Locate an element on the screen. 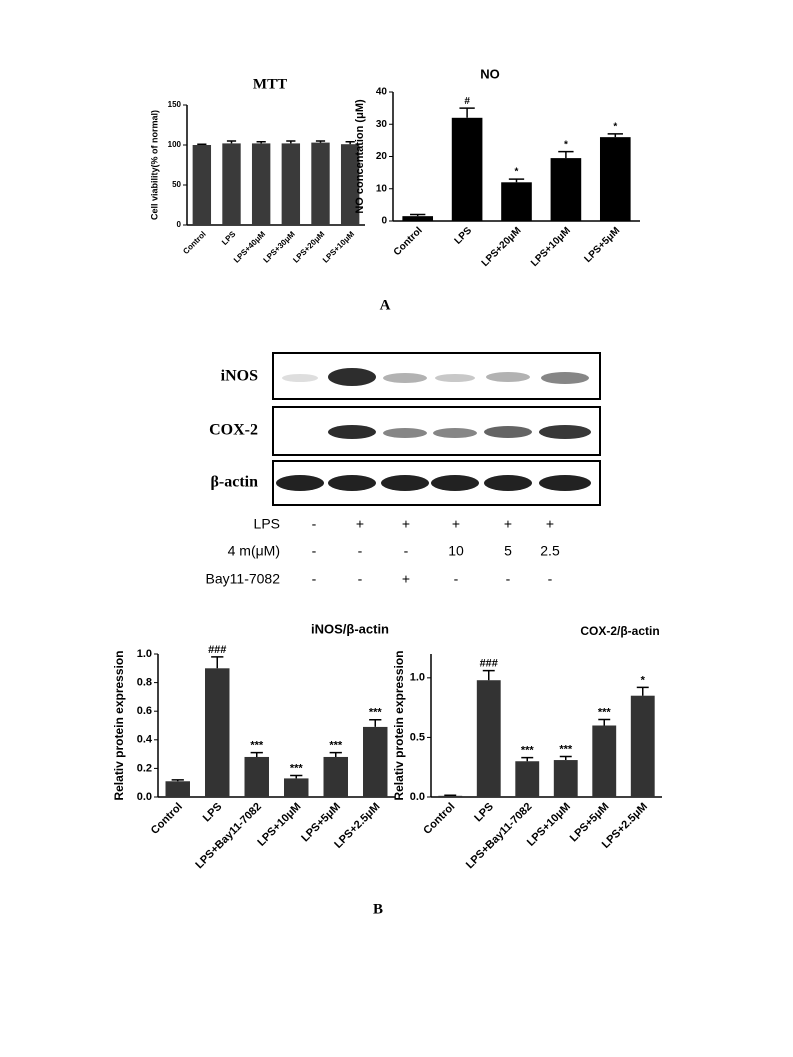 This screenshot has height=1057, width=793. treatment-label: LPS is located at coordinates (267, 524).